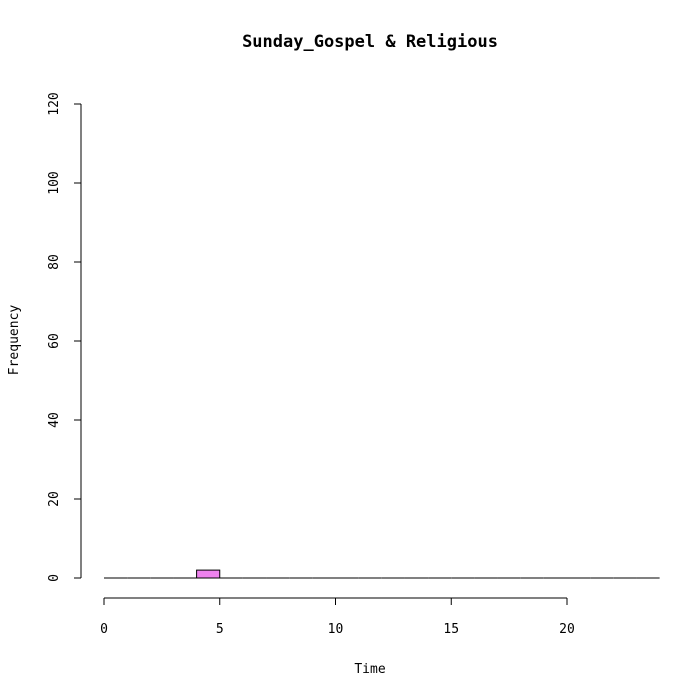 The width and height of the screenshot is (699, 699). Describe the element at coordinates (54, 341) in the screenshot. I see `y-tick-label: 60` at that location.